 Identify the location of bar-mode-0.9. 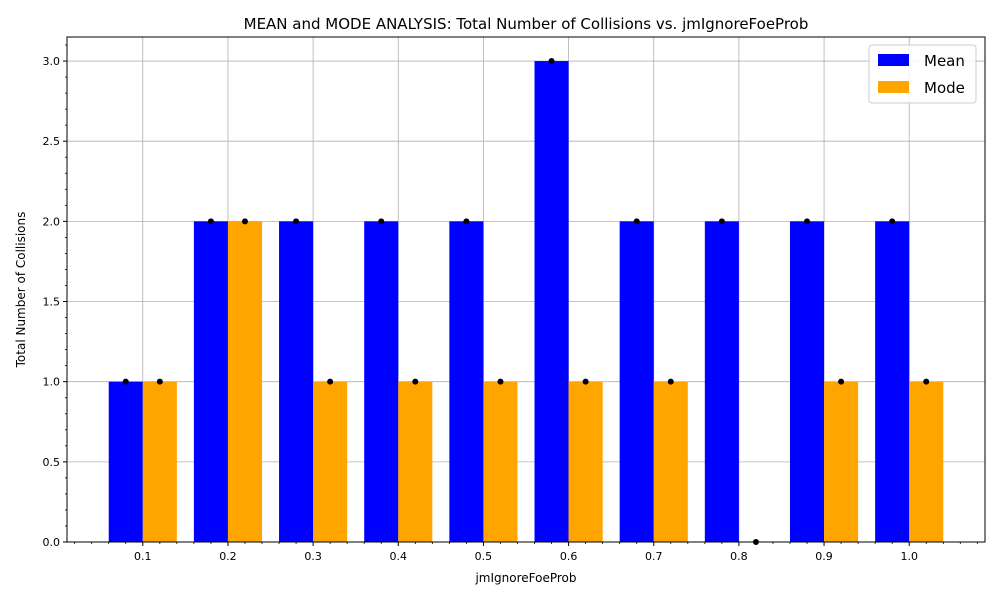
(841, 461).